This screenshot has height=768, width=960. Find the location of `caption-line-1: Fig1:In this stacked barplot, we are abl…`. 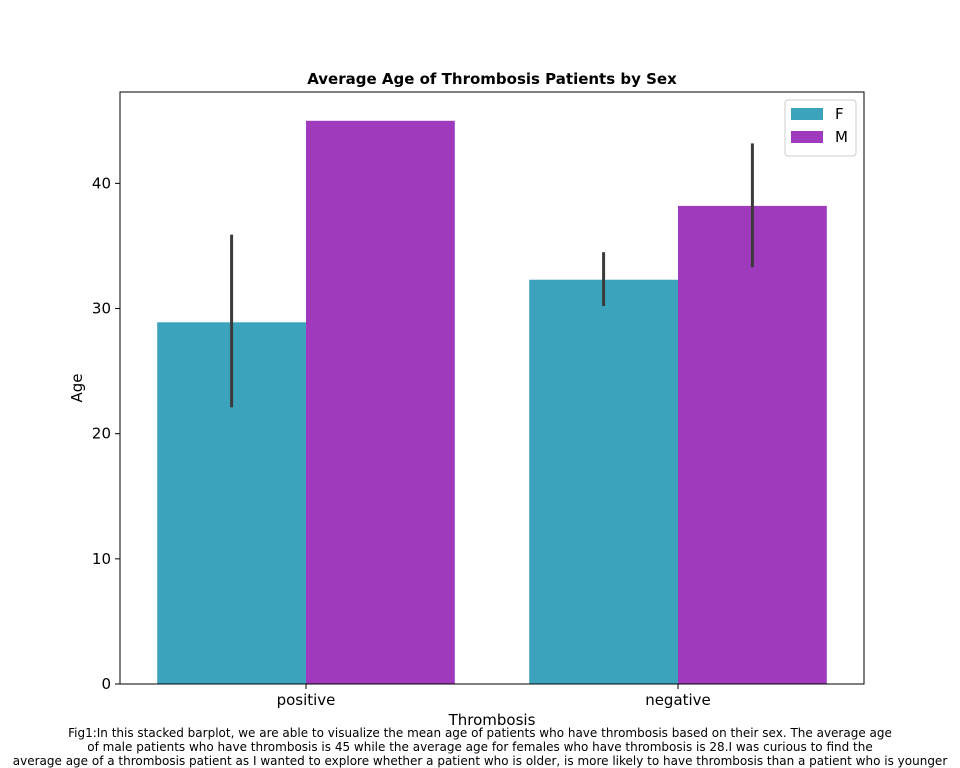

caption-line-1: Fig1:In this stacked barplot, we are abl… is located at coordinates (480, 733).